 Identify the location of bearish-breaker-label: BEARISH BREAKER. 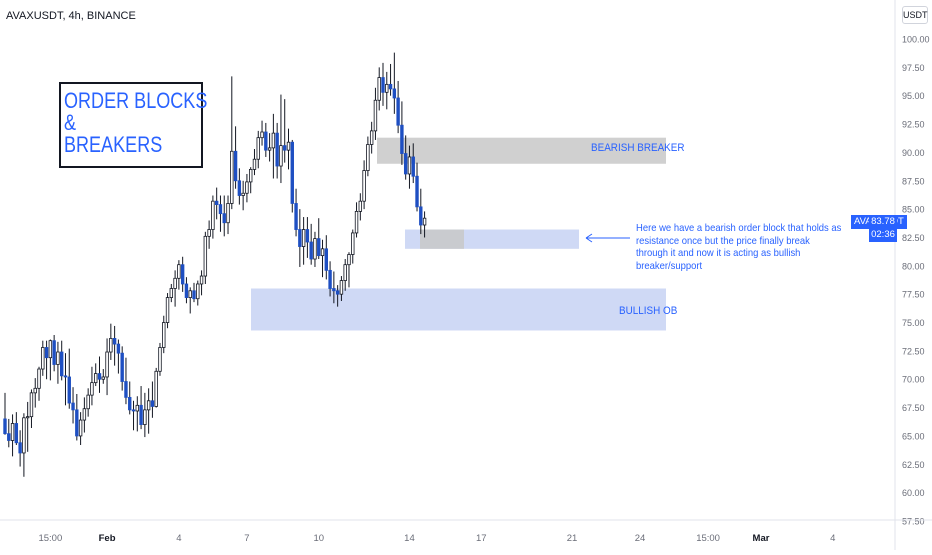
(638, 148).